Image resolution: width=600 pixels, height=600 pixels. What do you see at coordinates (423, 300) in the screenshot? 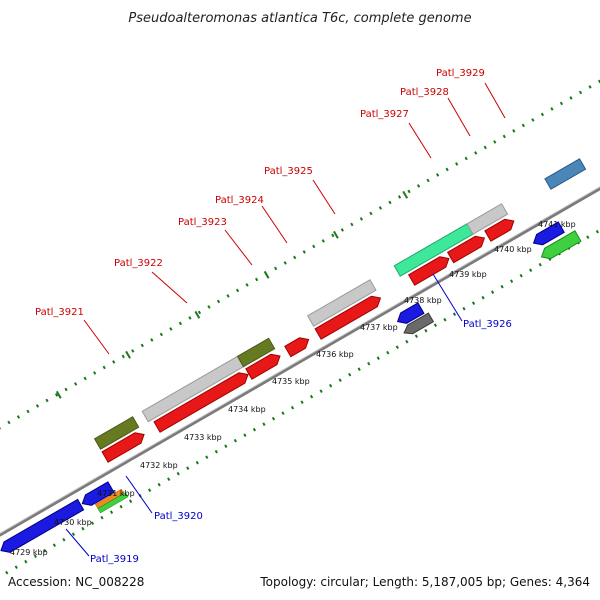
I see `tick-label: 4738 kbp` at bounding box center [423, 300].